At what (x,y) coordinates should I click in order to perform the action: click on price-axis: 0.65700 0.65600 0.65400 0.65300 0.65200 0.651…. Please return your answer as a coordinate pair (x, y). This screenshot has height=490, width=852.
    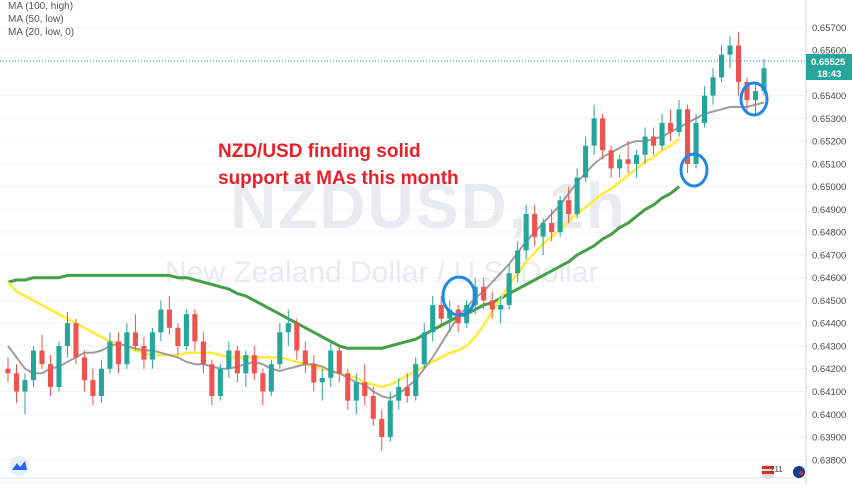
    Looking at the image, I should click on (828, 242).